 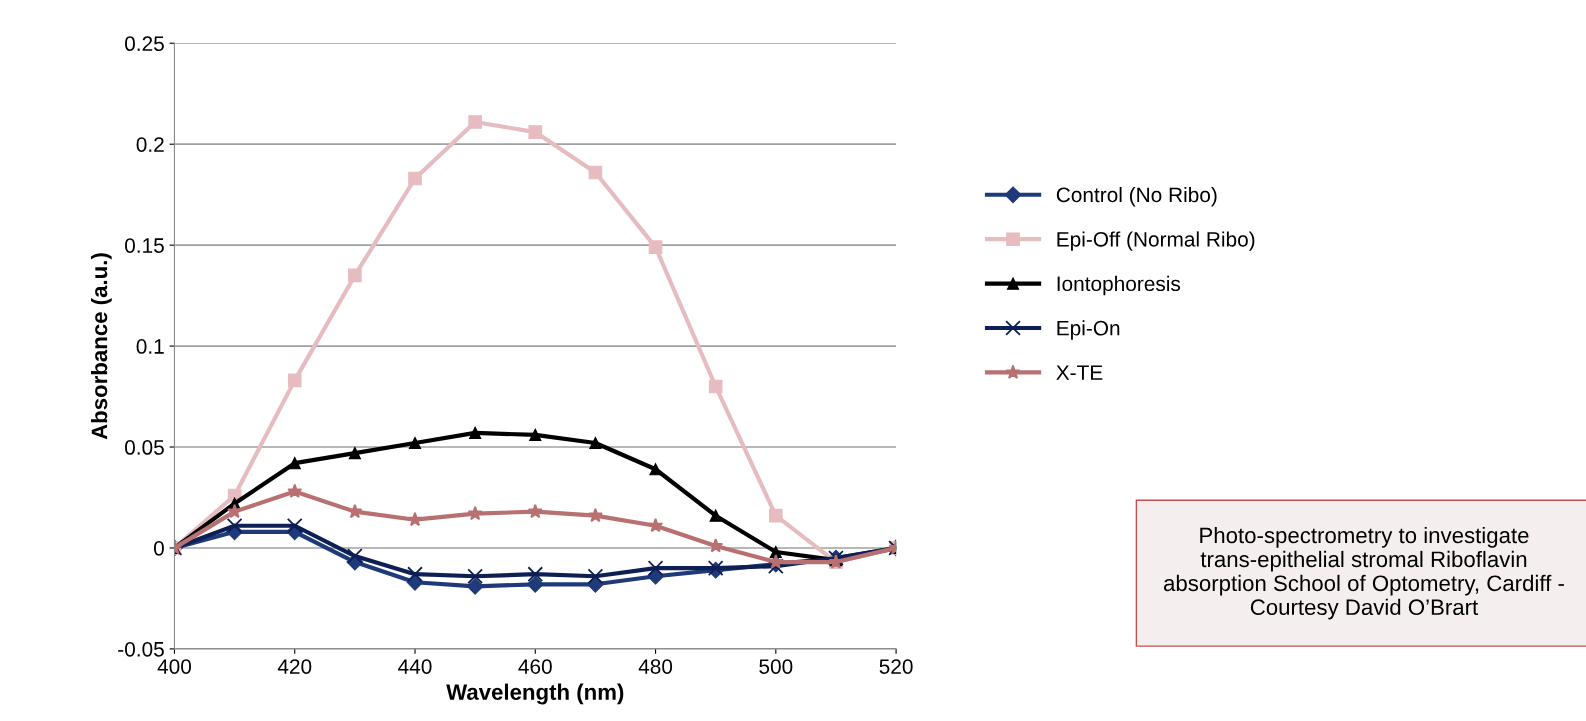 What do you see at coordinates (896, 666) in the screenshot?
I see `x-tick-label: 520` at bounding box center [896, 666].